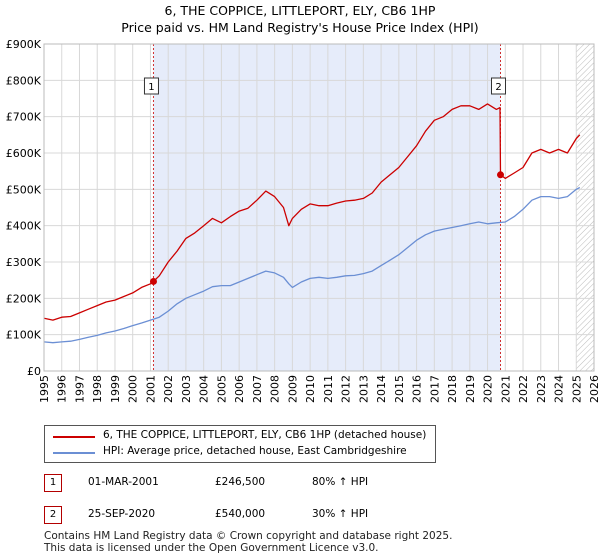 The height and width of the screenshot is (560, 600). Describe the element at coordinates (559, 389) in the screenshot. I see `x-tick-label: 2024` at that location.